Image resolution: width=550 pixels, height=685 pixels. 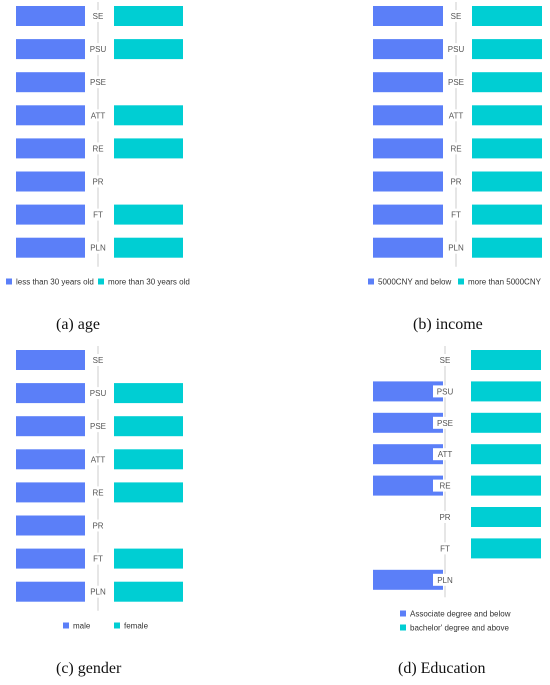 I want to click on category-label-psu: PSU, so click(x=98, y=393).